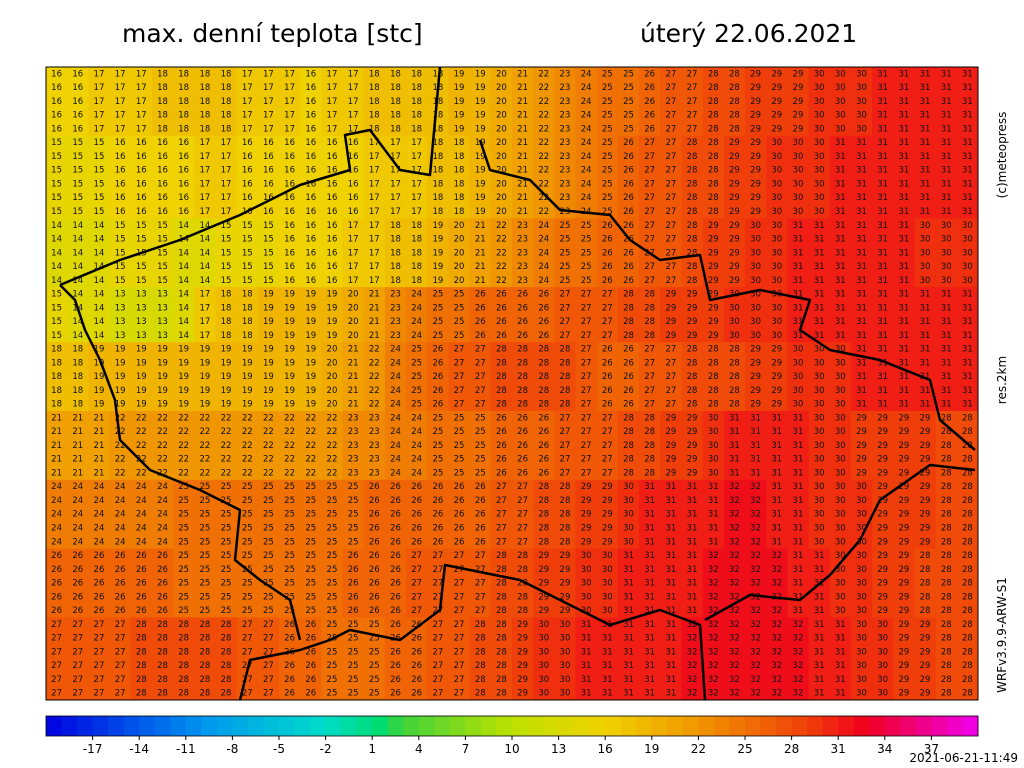 The height and width of the screenshot is (768, 1024). I want to click on colorbar-swatch, so click(442, 726).